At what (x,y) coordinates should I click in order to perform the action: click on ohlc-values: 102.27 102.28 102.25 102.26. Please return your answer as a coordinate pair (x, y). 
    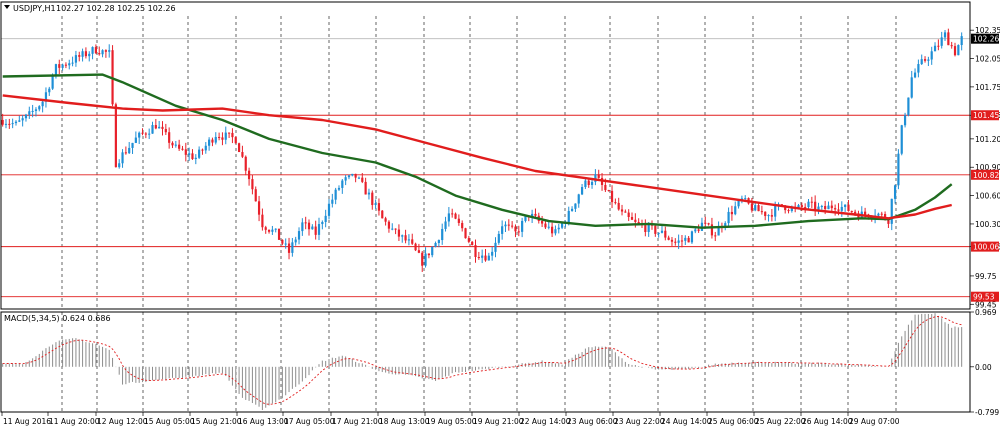
    Looking at the image, I should click on (116, 8).